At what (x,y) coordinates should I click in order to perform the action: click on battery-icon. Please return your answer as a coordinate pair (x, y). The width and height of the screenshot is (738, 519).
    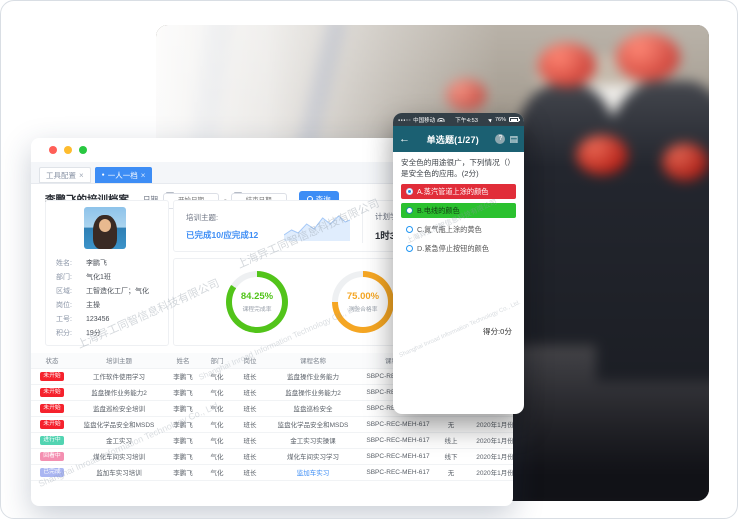
    Looking at the image, I should click on (514, 119).